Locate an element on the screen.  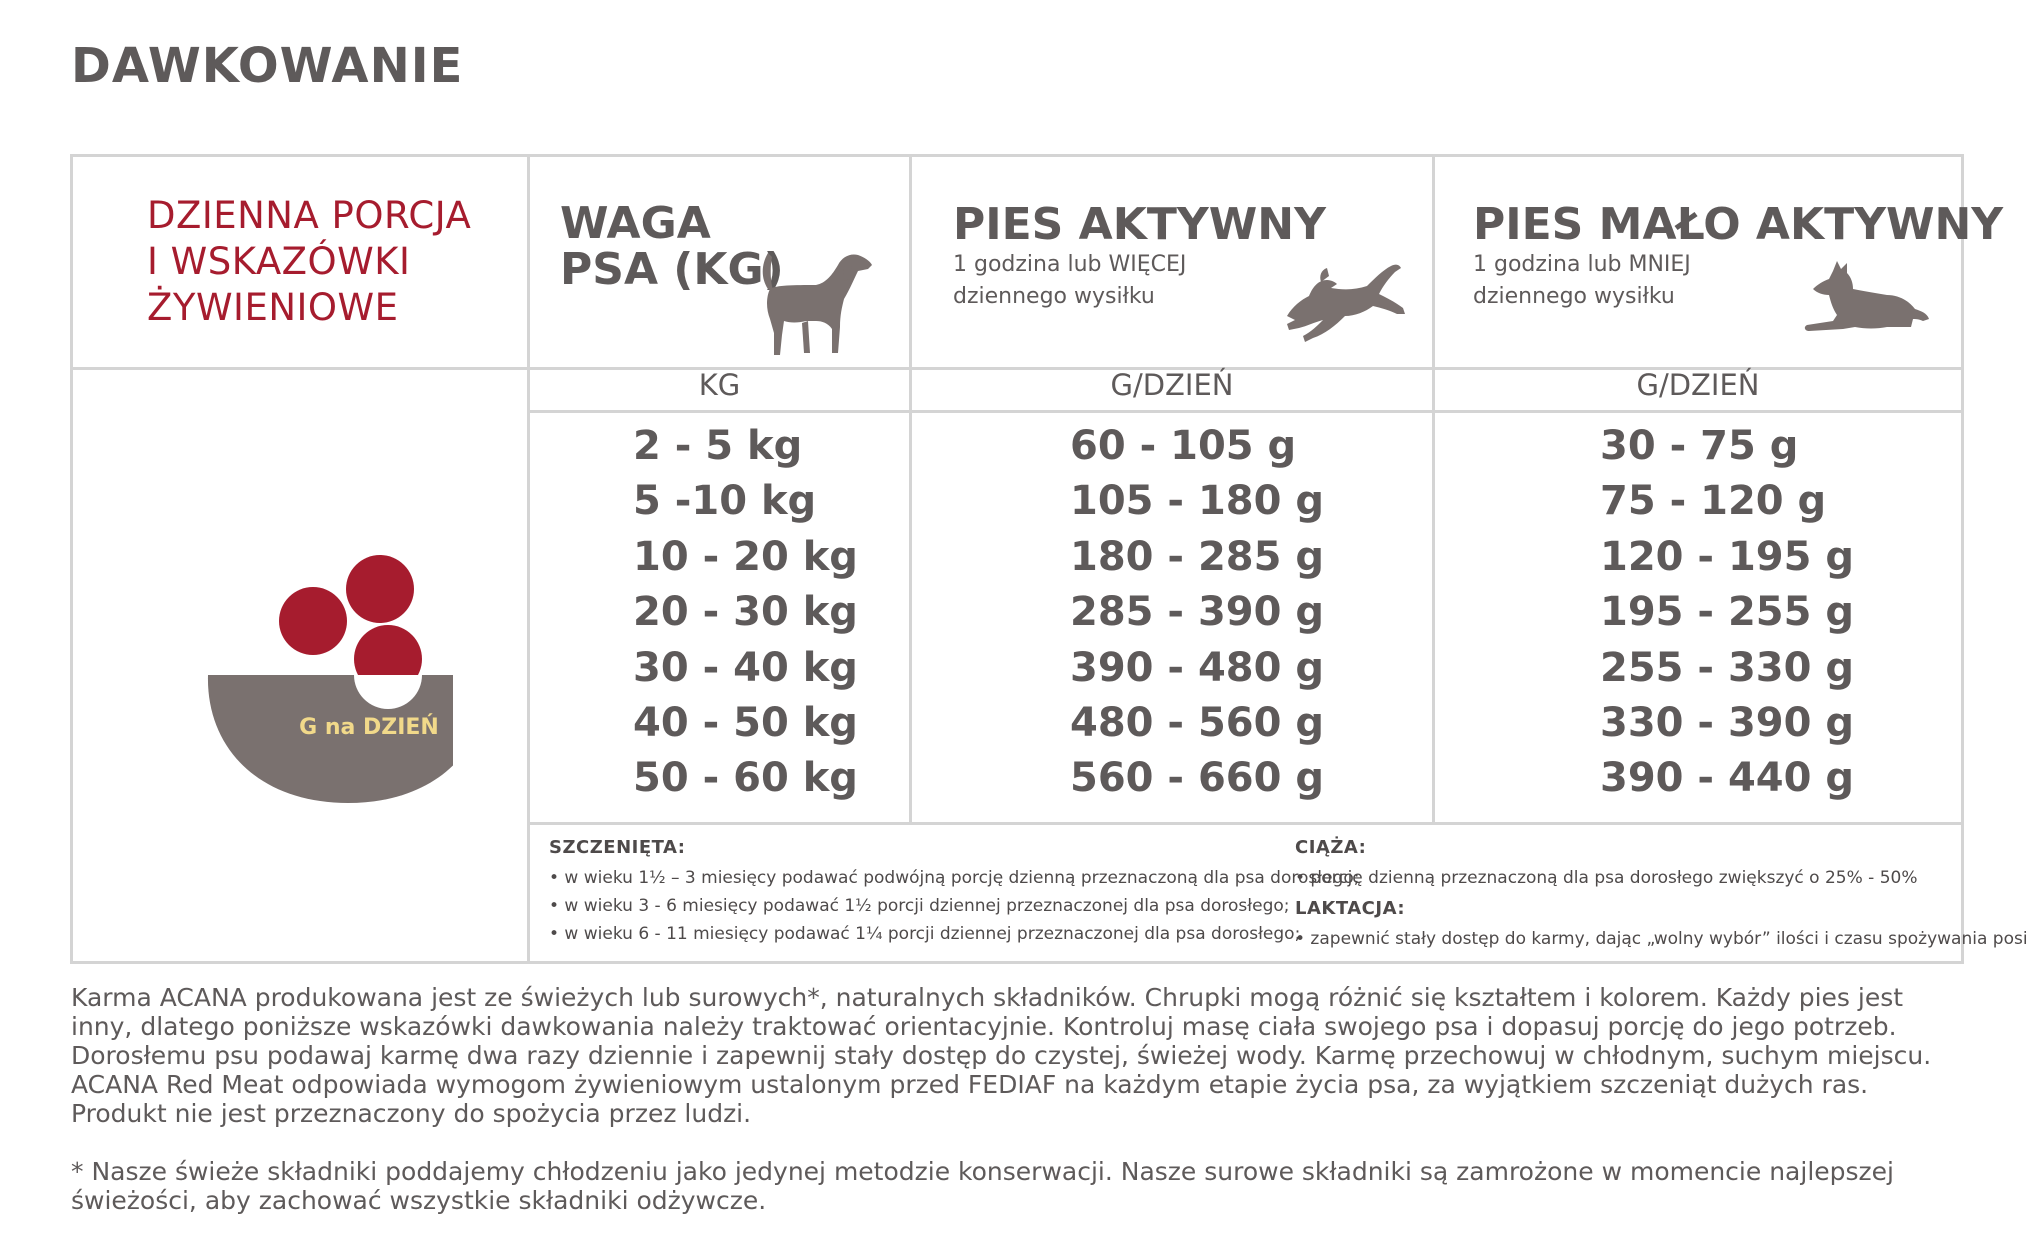
weight-unit-label: KG is located at coordinates (719, 385).